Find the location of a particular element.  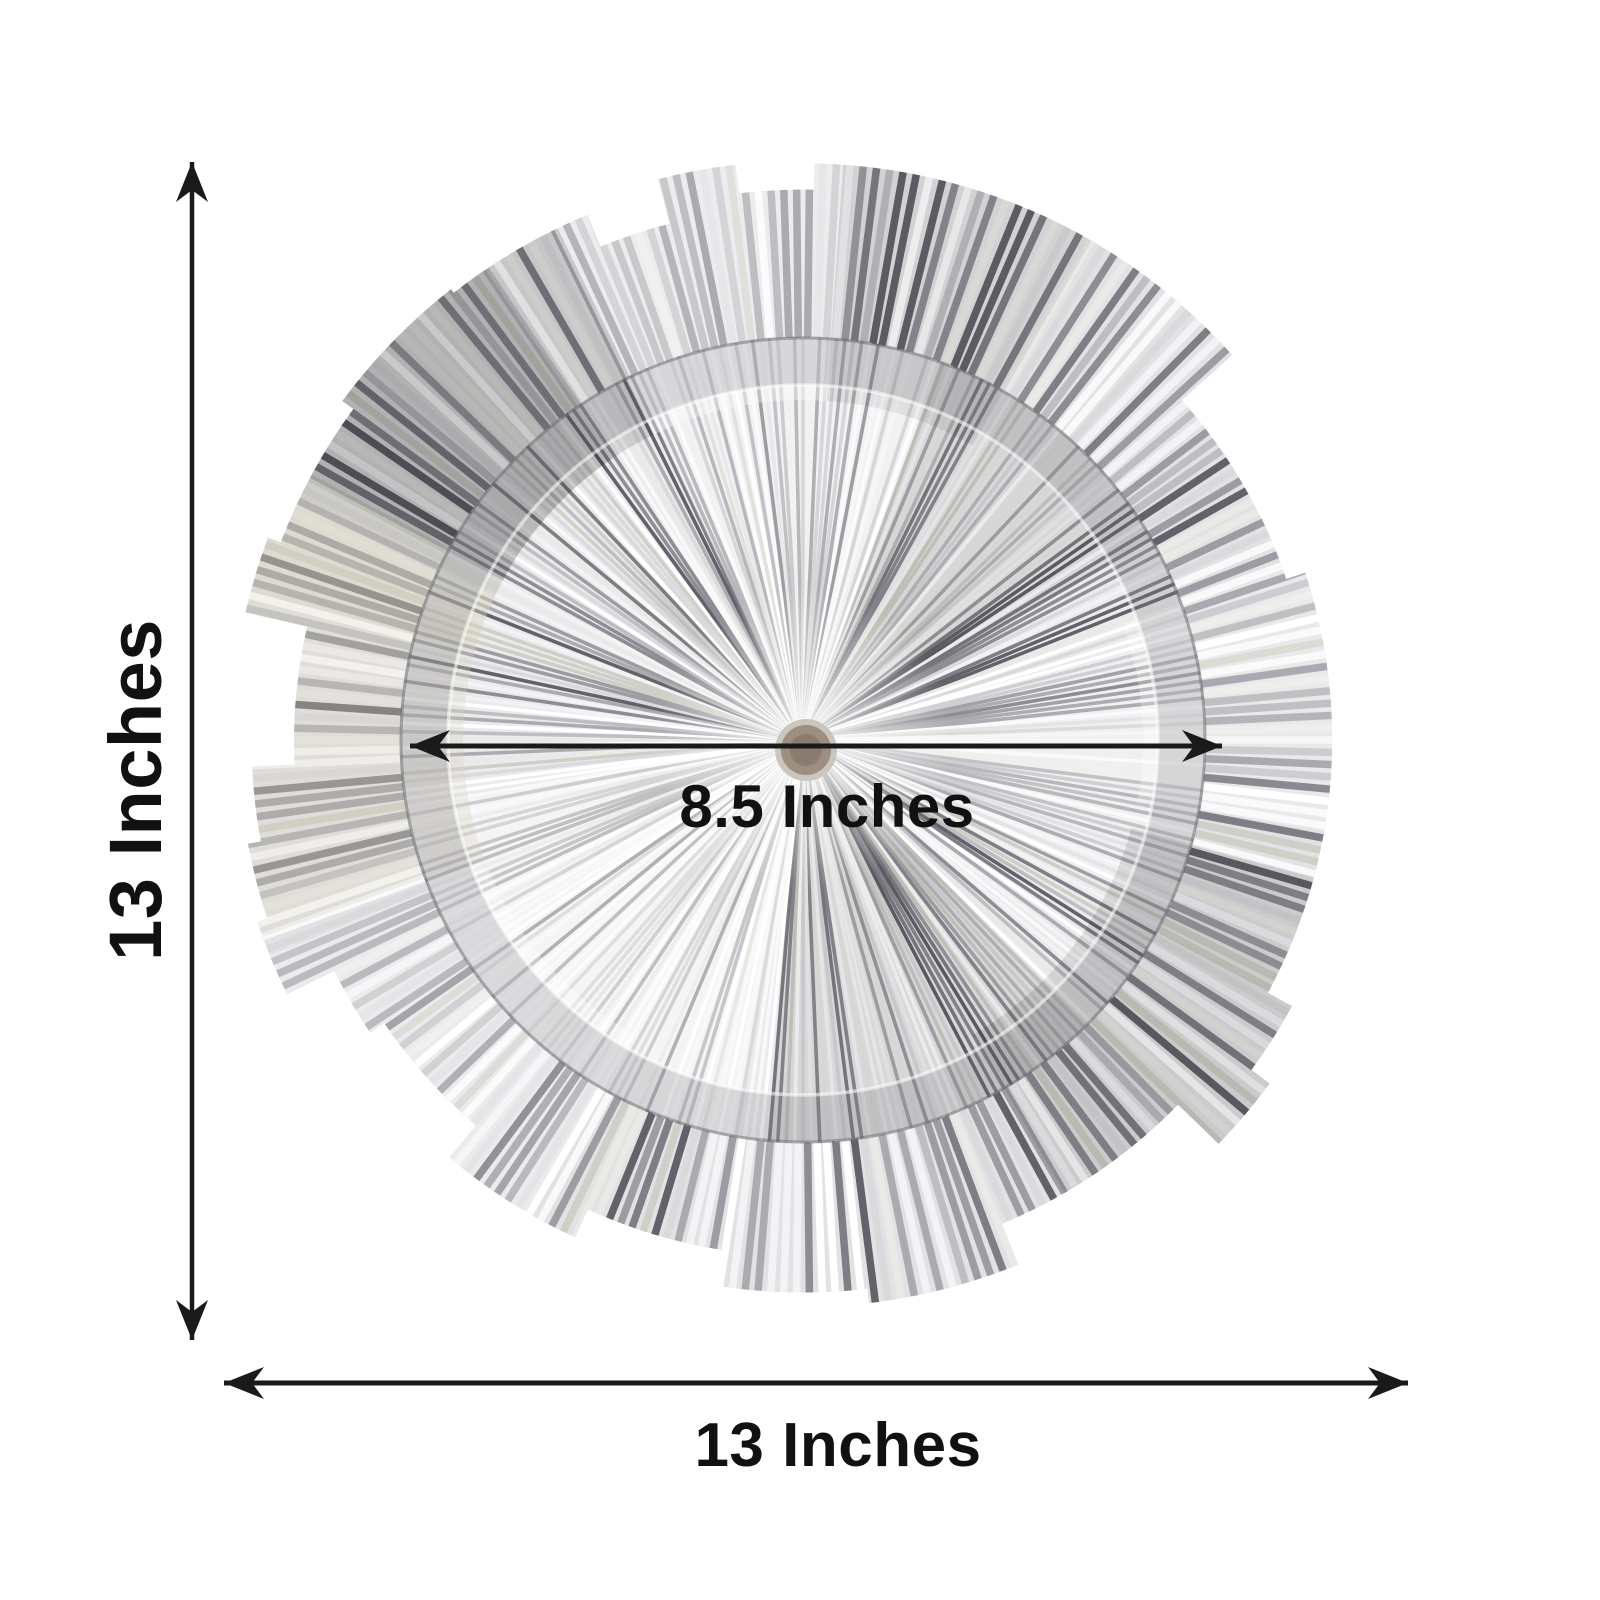

height-dimension-label: 13 Inches is located at coordinates (135, 790).